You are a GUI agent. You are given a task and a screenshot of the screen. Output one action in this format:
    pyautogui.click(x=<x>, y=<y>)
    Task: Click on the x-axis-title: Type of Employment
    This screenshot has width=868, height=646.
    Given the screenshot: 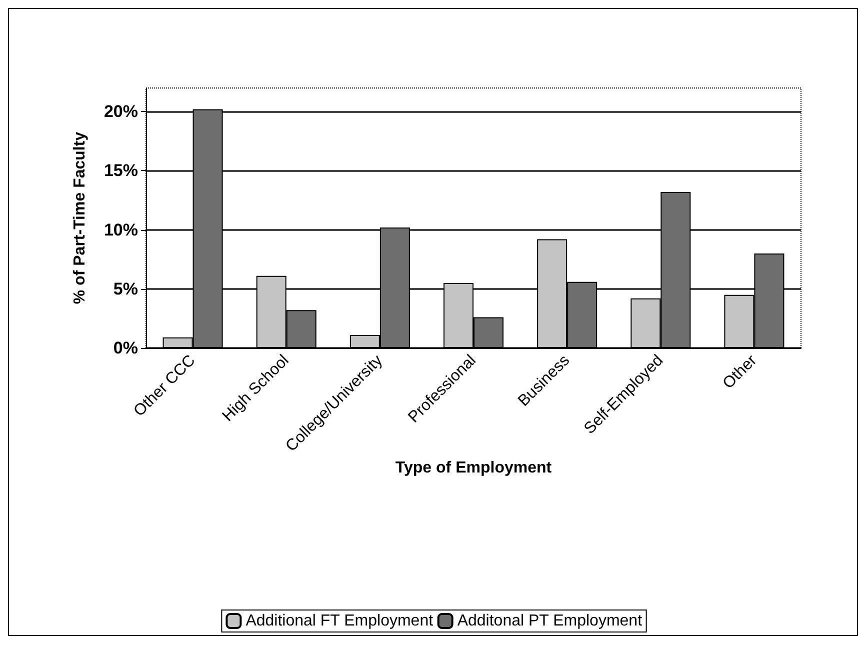 What is the action you would take?
    pyautogui.click(x=473, y=468)
    